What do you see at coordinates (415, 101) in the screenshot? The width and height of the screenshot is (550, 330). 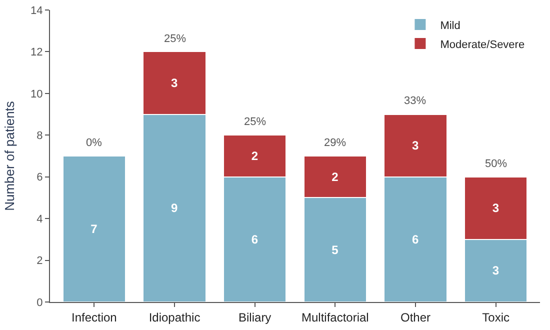 I see `annotation: 33%` at bounding box center [415, 101].